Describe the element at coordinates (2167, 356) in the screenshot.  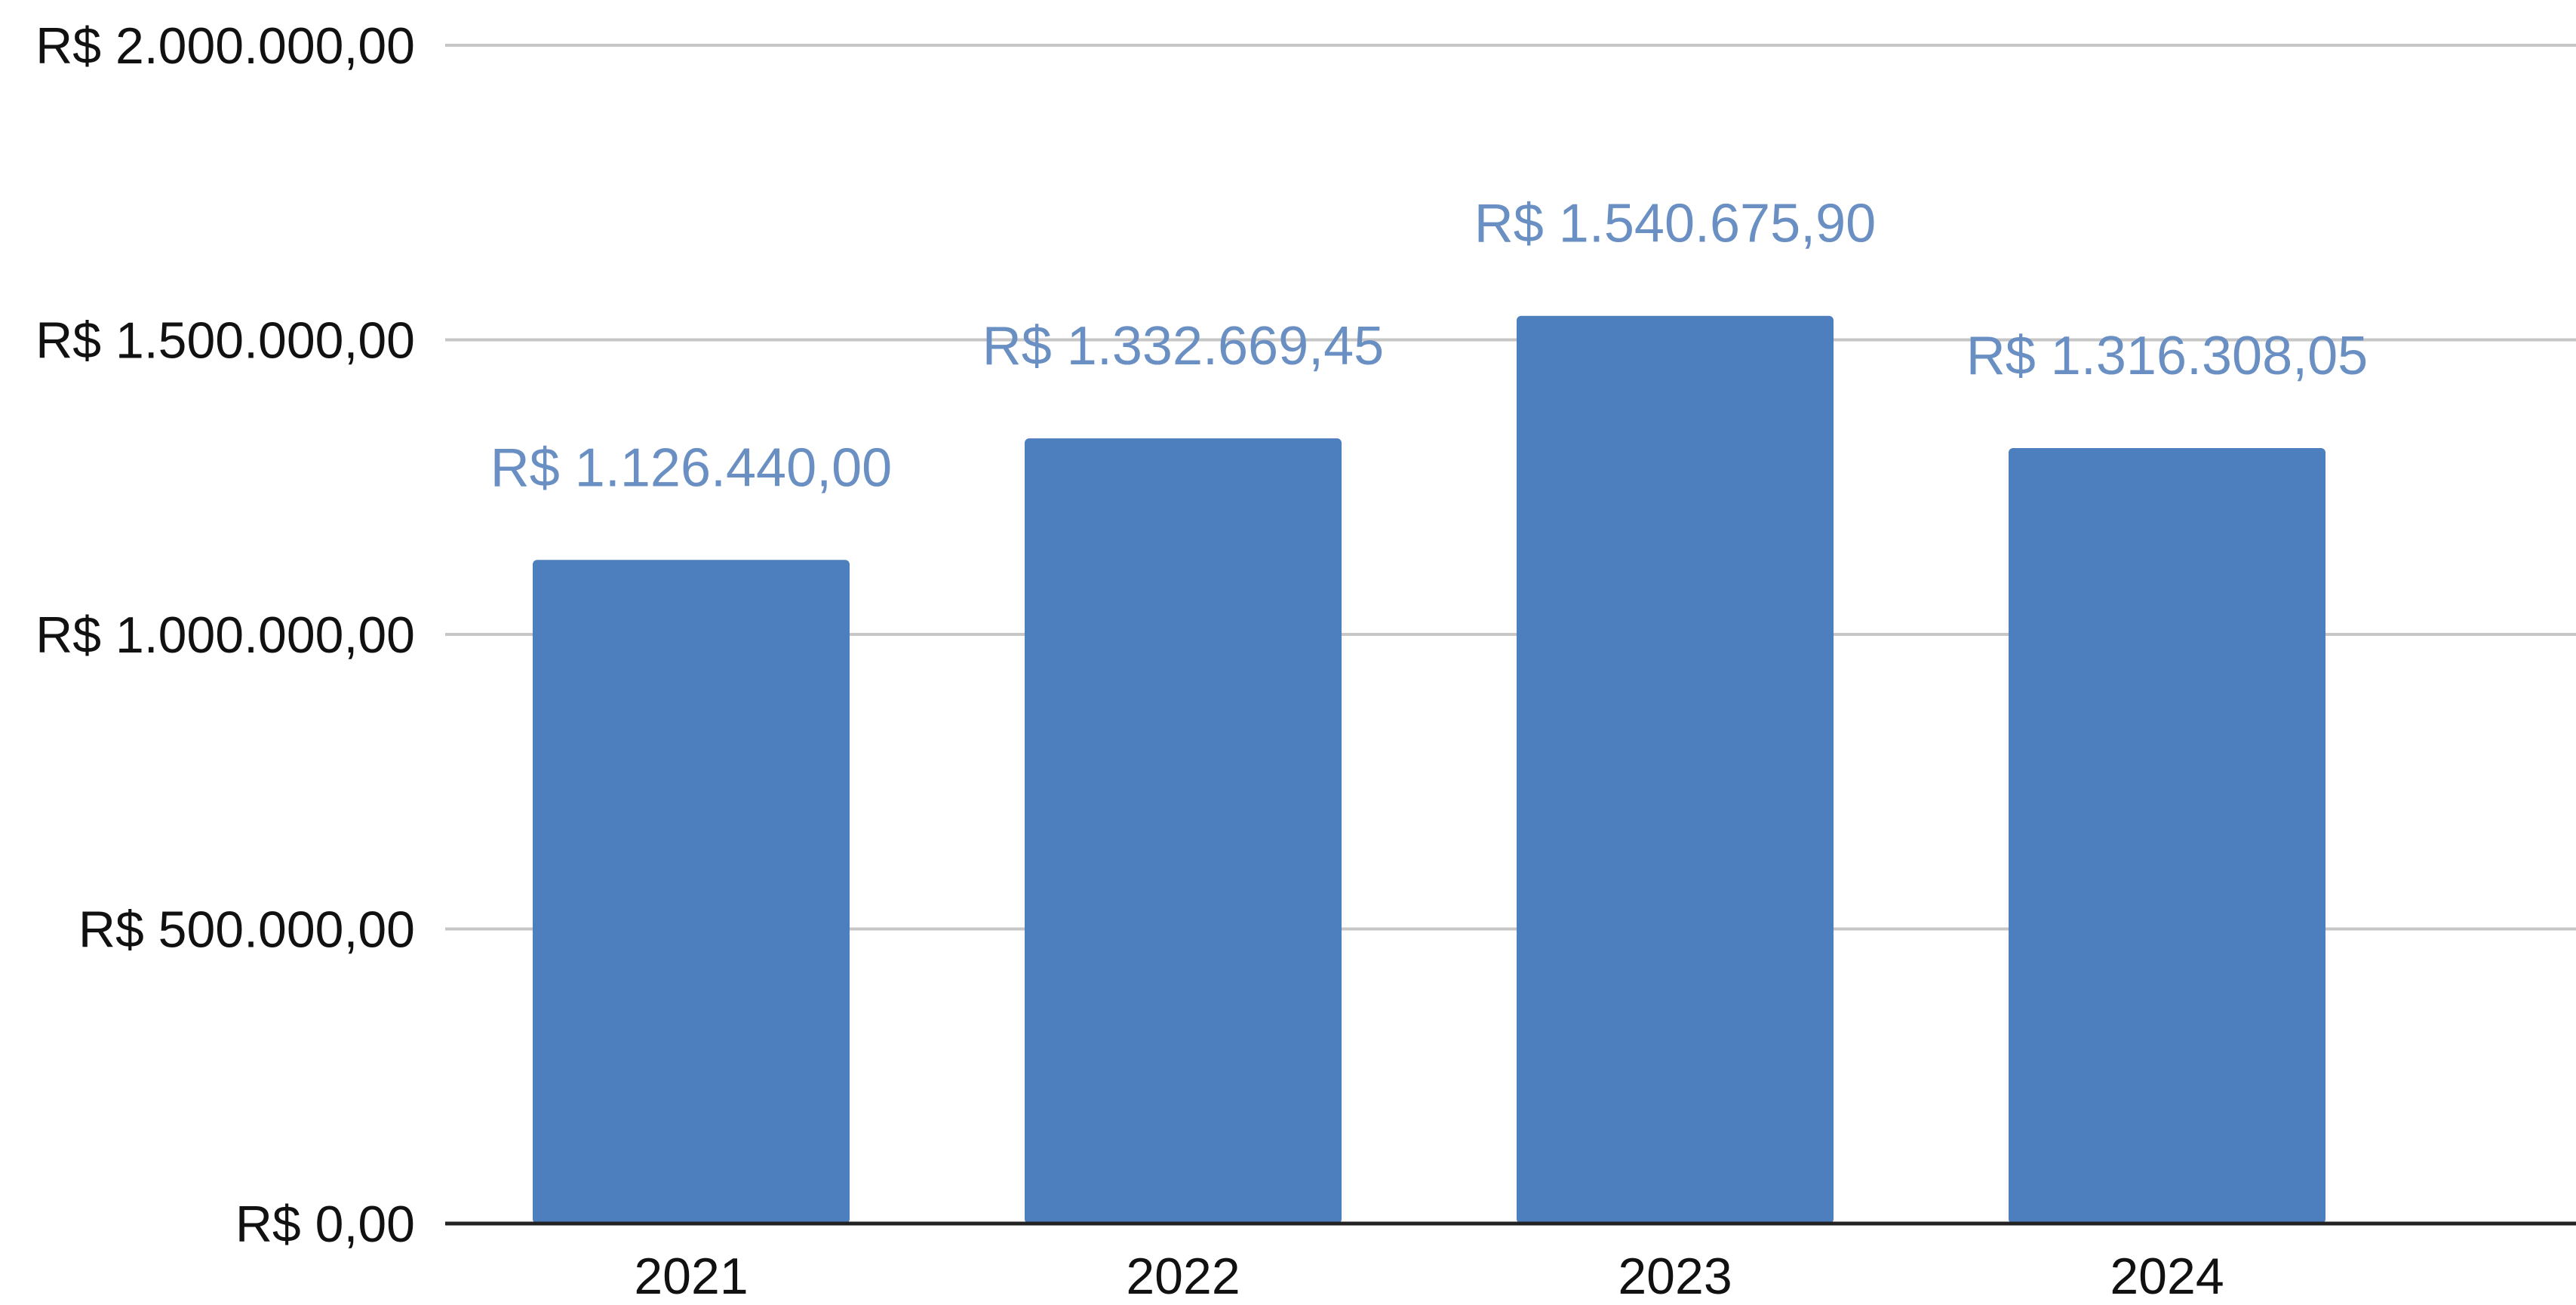
I see `data-label-2024: R$ 1.316.308,05` at that location.